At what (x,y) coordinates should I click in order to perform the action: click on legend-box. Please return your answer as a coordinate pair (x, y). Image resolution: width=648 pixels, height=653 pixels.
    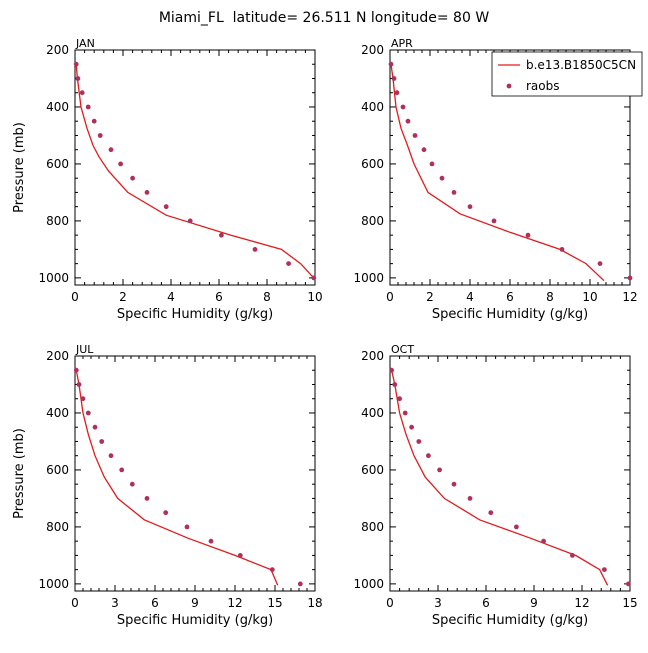
    Looking at the image, I should click on (567, 74).